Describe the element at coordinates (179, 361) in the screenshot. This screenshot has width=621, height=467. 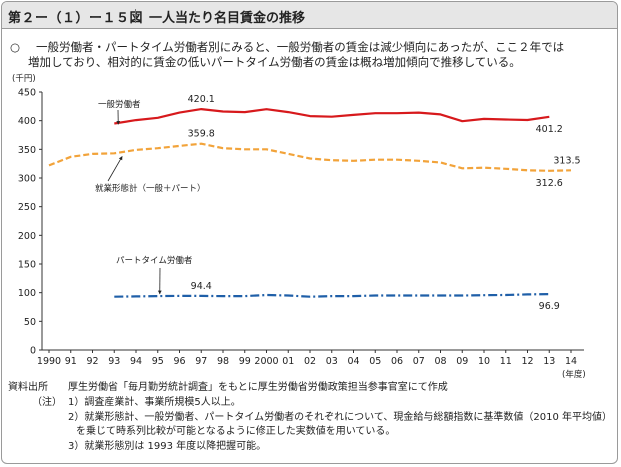
I see `x-tick-label: 96` at that location.